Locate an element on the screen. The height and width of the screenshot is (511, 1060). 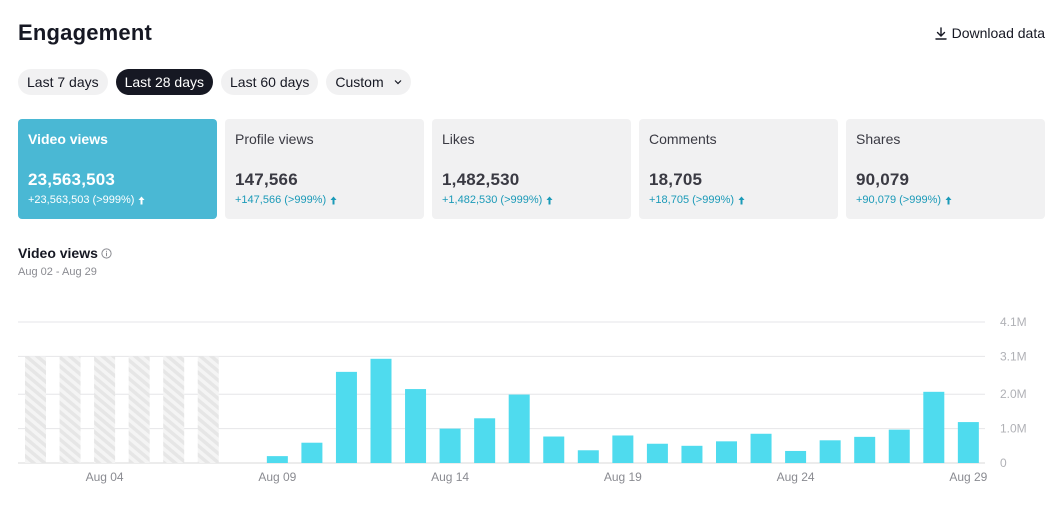
chart-section-title: Video views is located at coordinates (65, 253).